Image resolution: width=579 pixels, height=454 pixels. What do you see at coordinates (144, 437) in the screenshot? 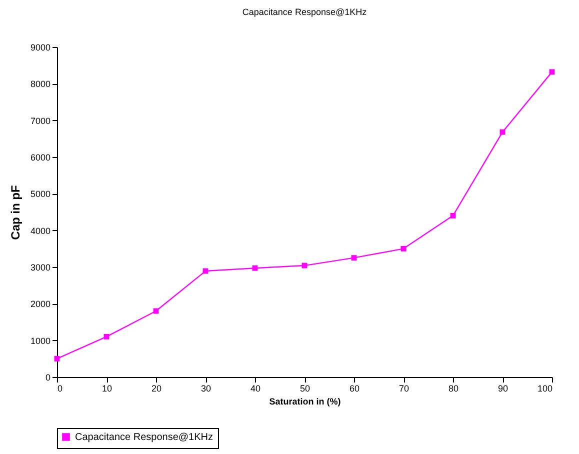
I see `legend-label: Capacitance Response@1KHz` at bounding box center [144, 437].